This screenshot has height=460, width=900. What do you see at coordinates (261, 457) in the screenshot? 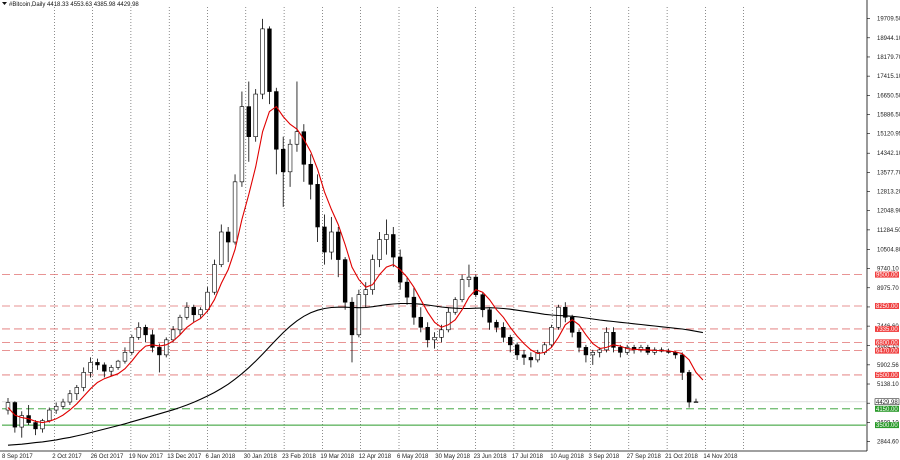
I see `x-tick-label: 30 Jan 2018` at bounding box center [261, 457].